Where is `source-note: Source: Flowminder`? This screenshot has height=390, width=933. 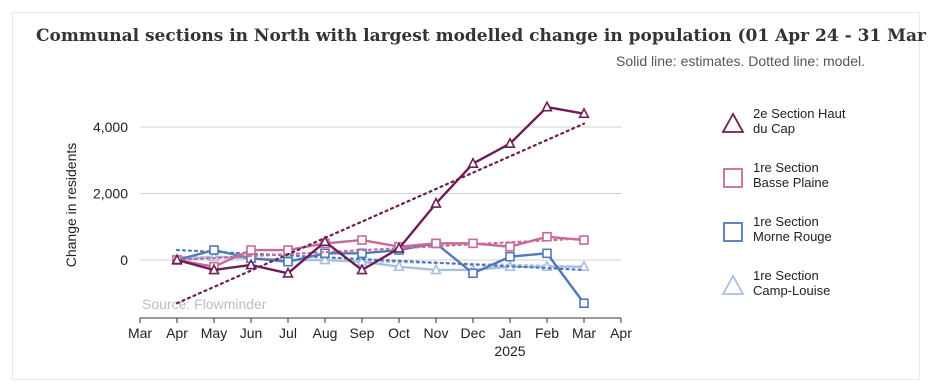 source-note: Source: Flowminder is located at coordinates (204, 304).